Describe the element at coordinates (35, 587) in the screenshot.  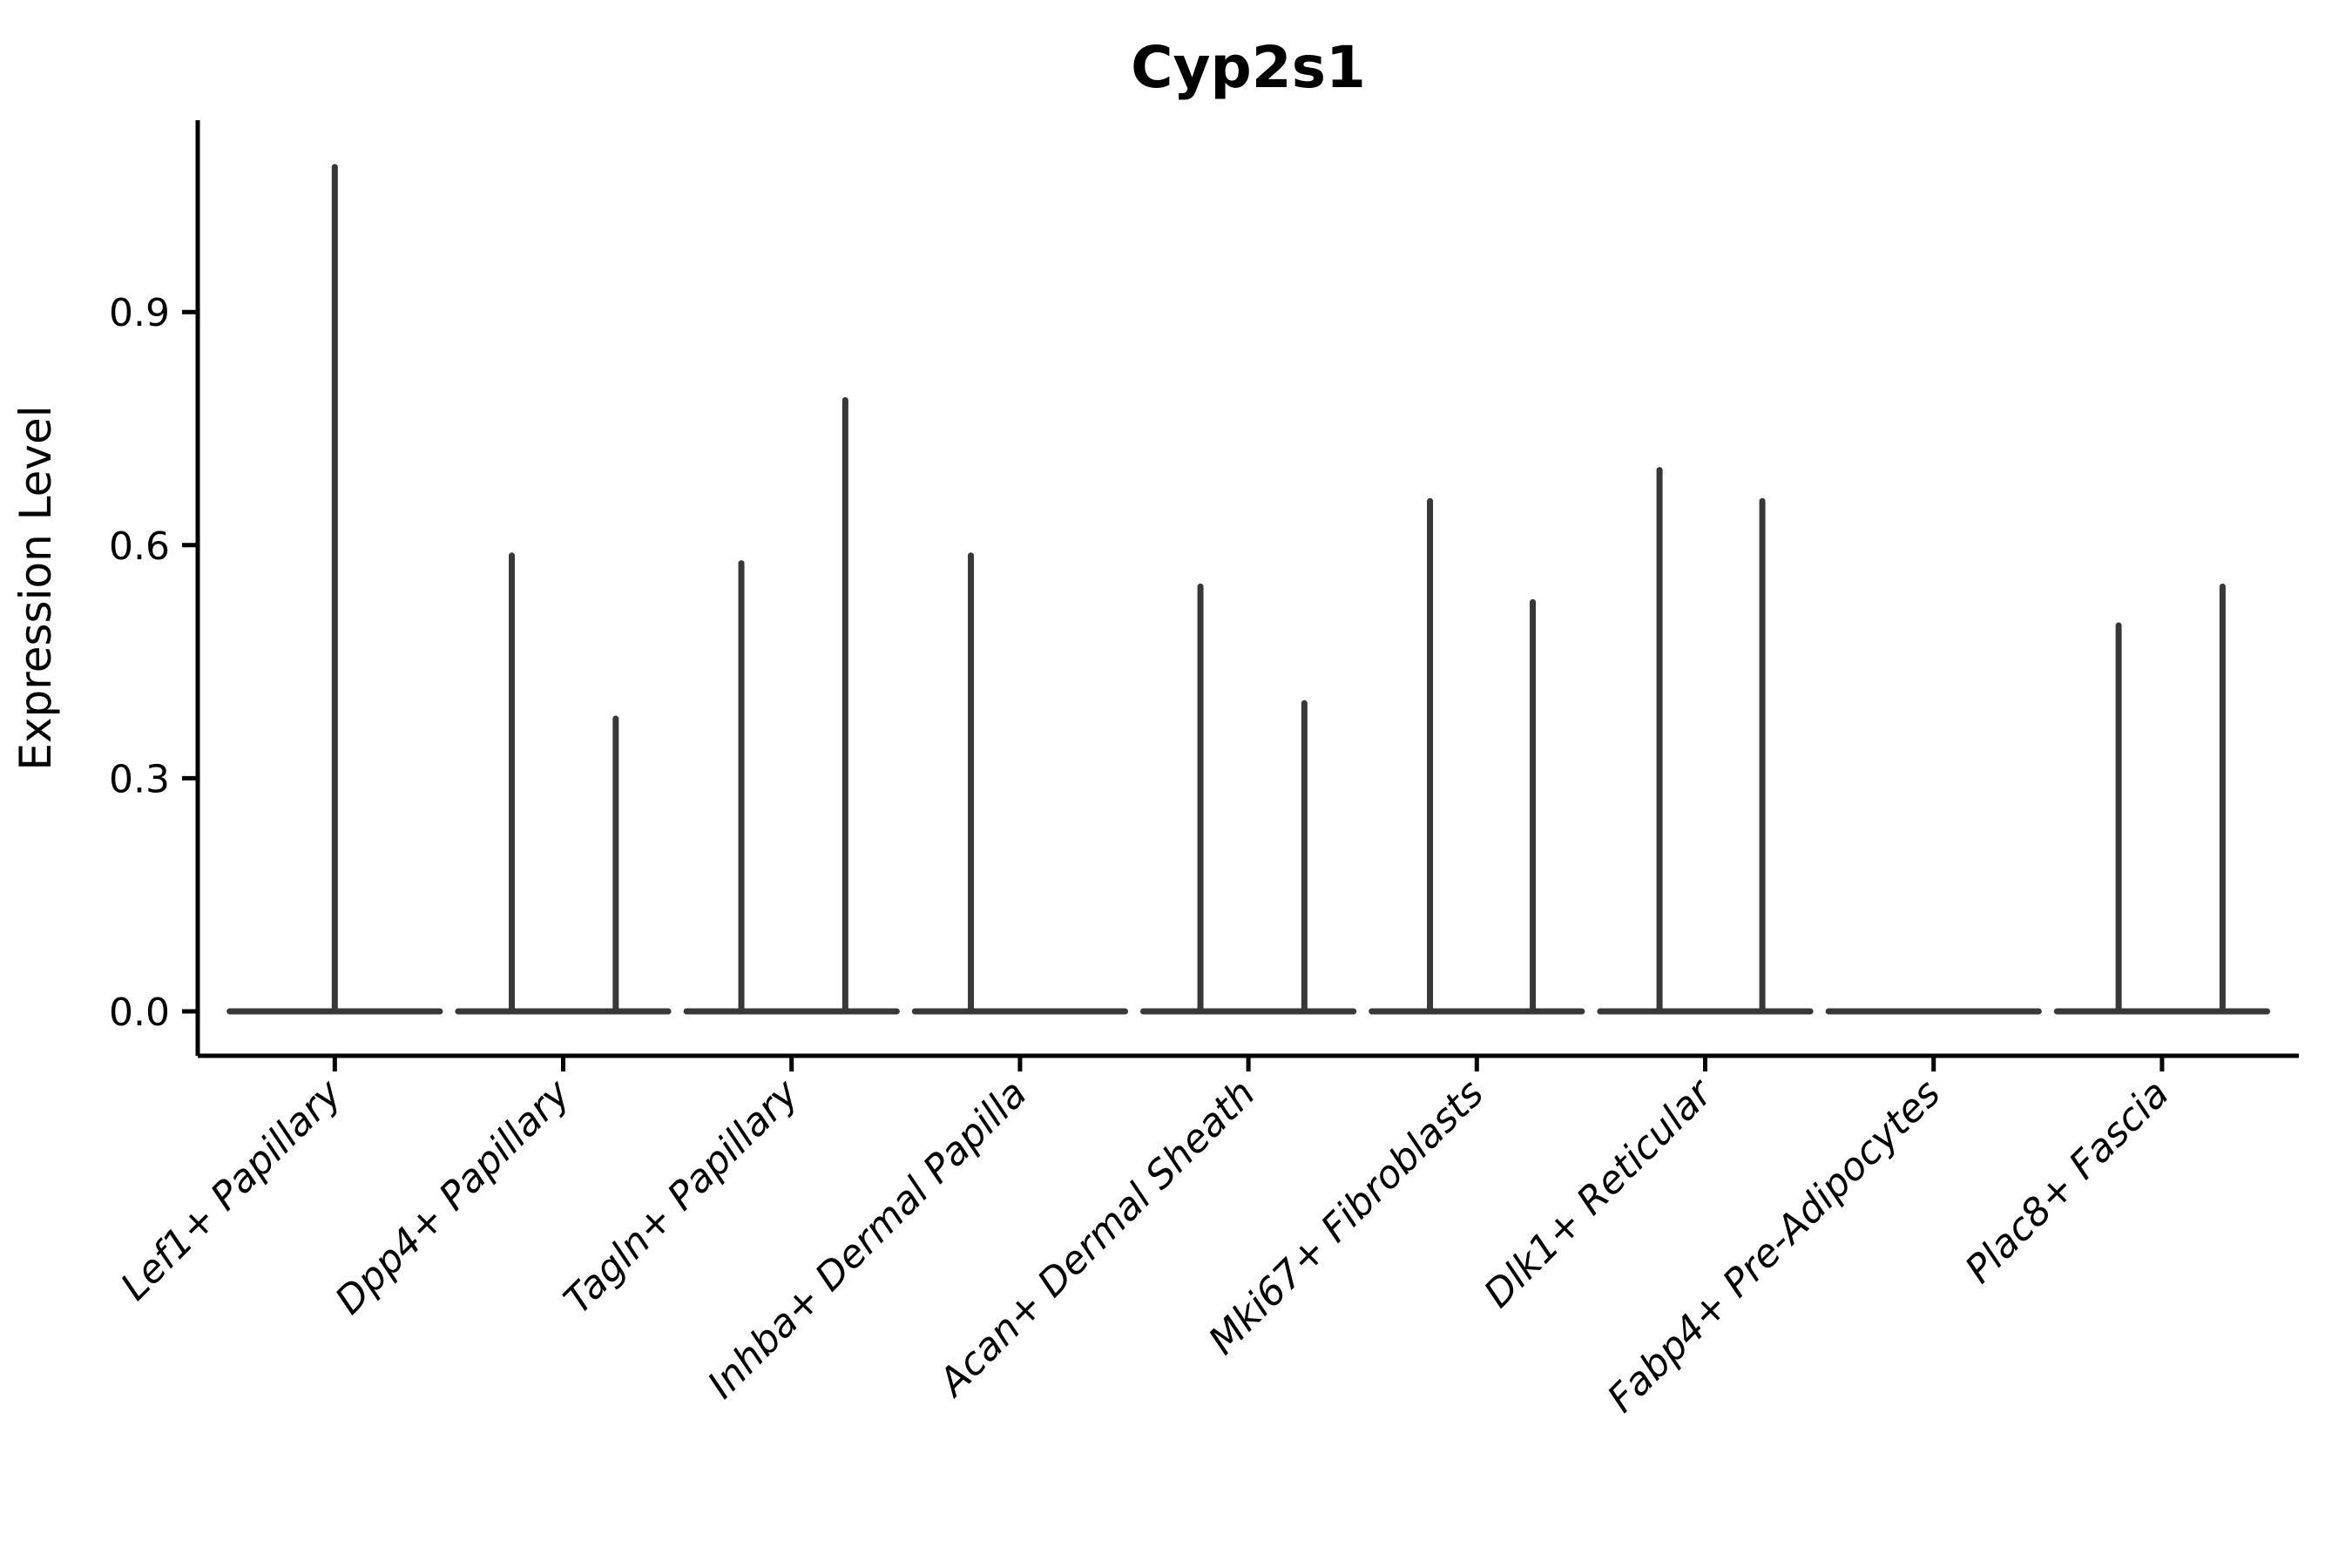
I see `y-axis-label: Expression Level` at that location.